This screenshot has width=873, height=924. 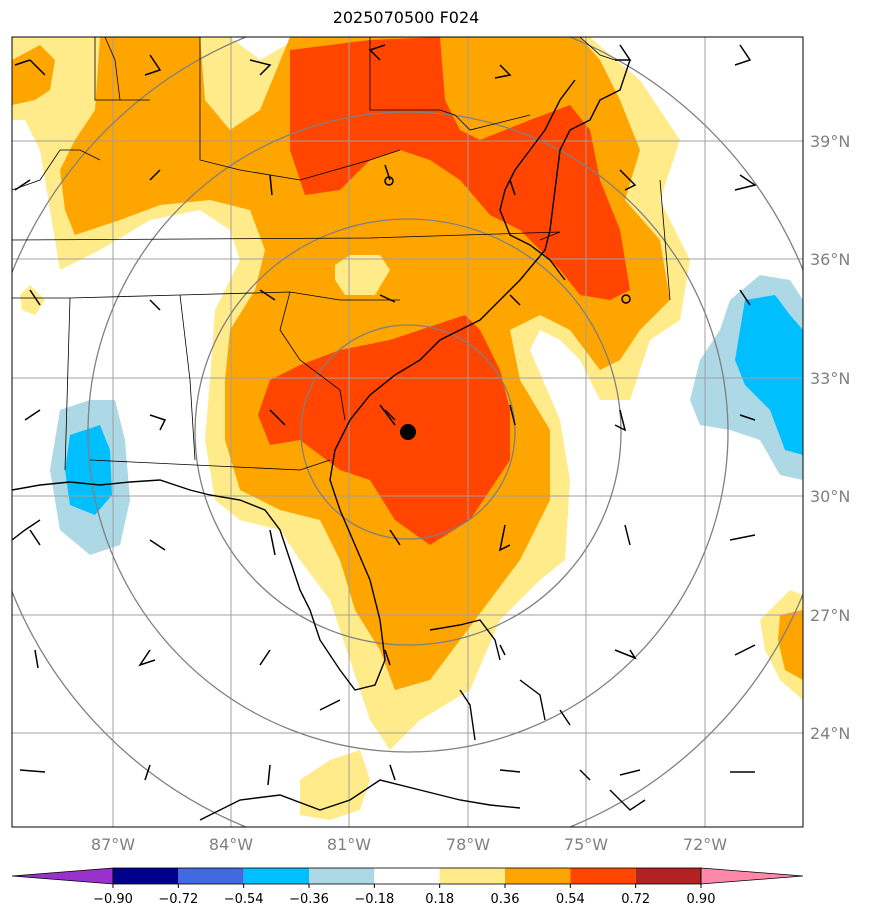 What do you see at coordinates (244, 899) in the screenshot?
I see `colorbar-tick-label: −0.54` at bounding box center [244, 899].